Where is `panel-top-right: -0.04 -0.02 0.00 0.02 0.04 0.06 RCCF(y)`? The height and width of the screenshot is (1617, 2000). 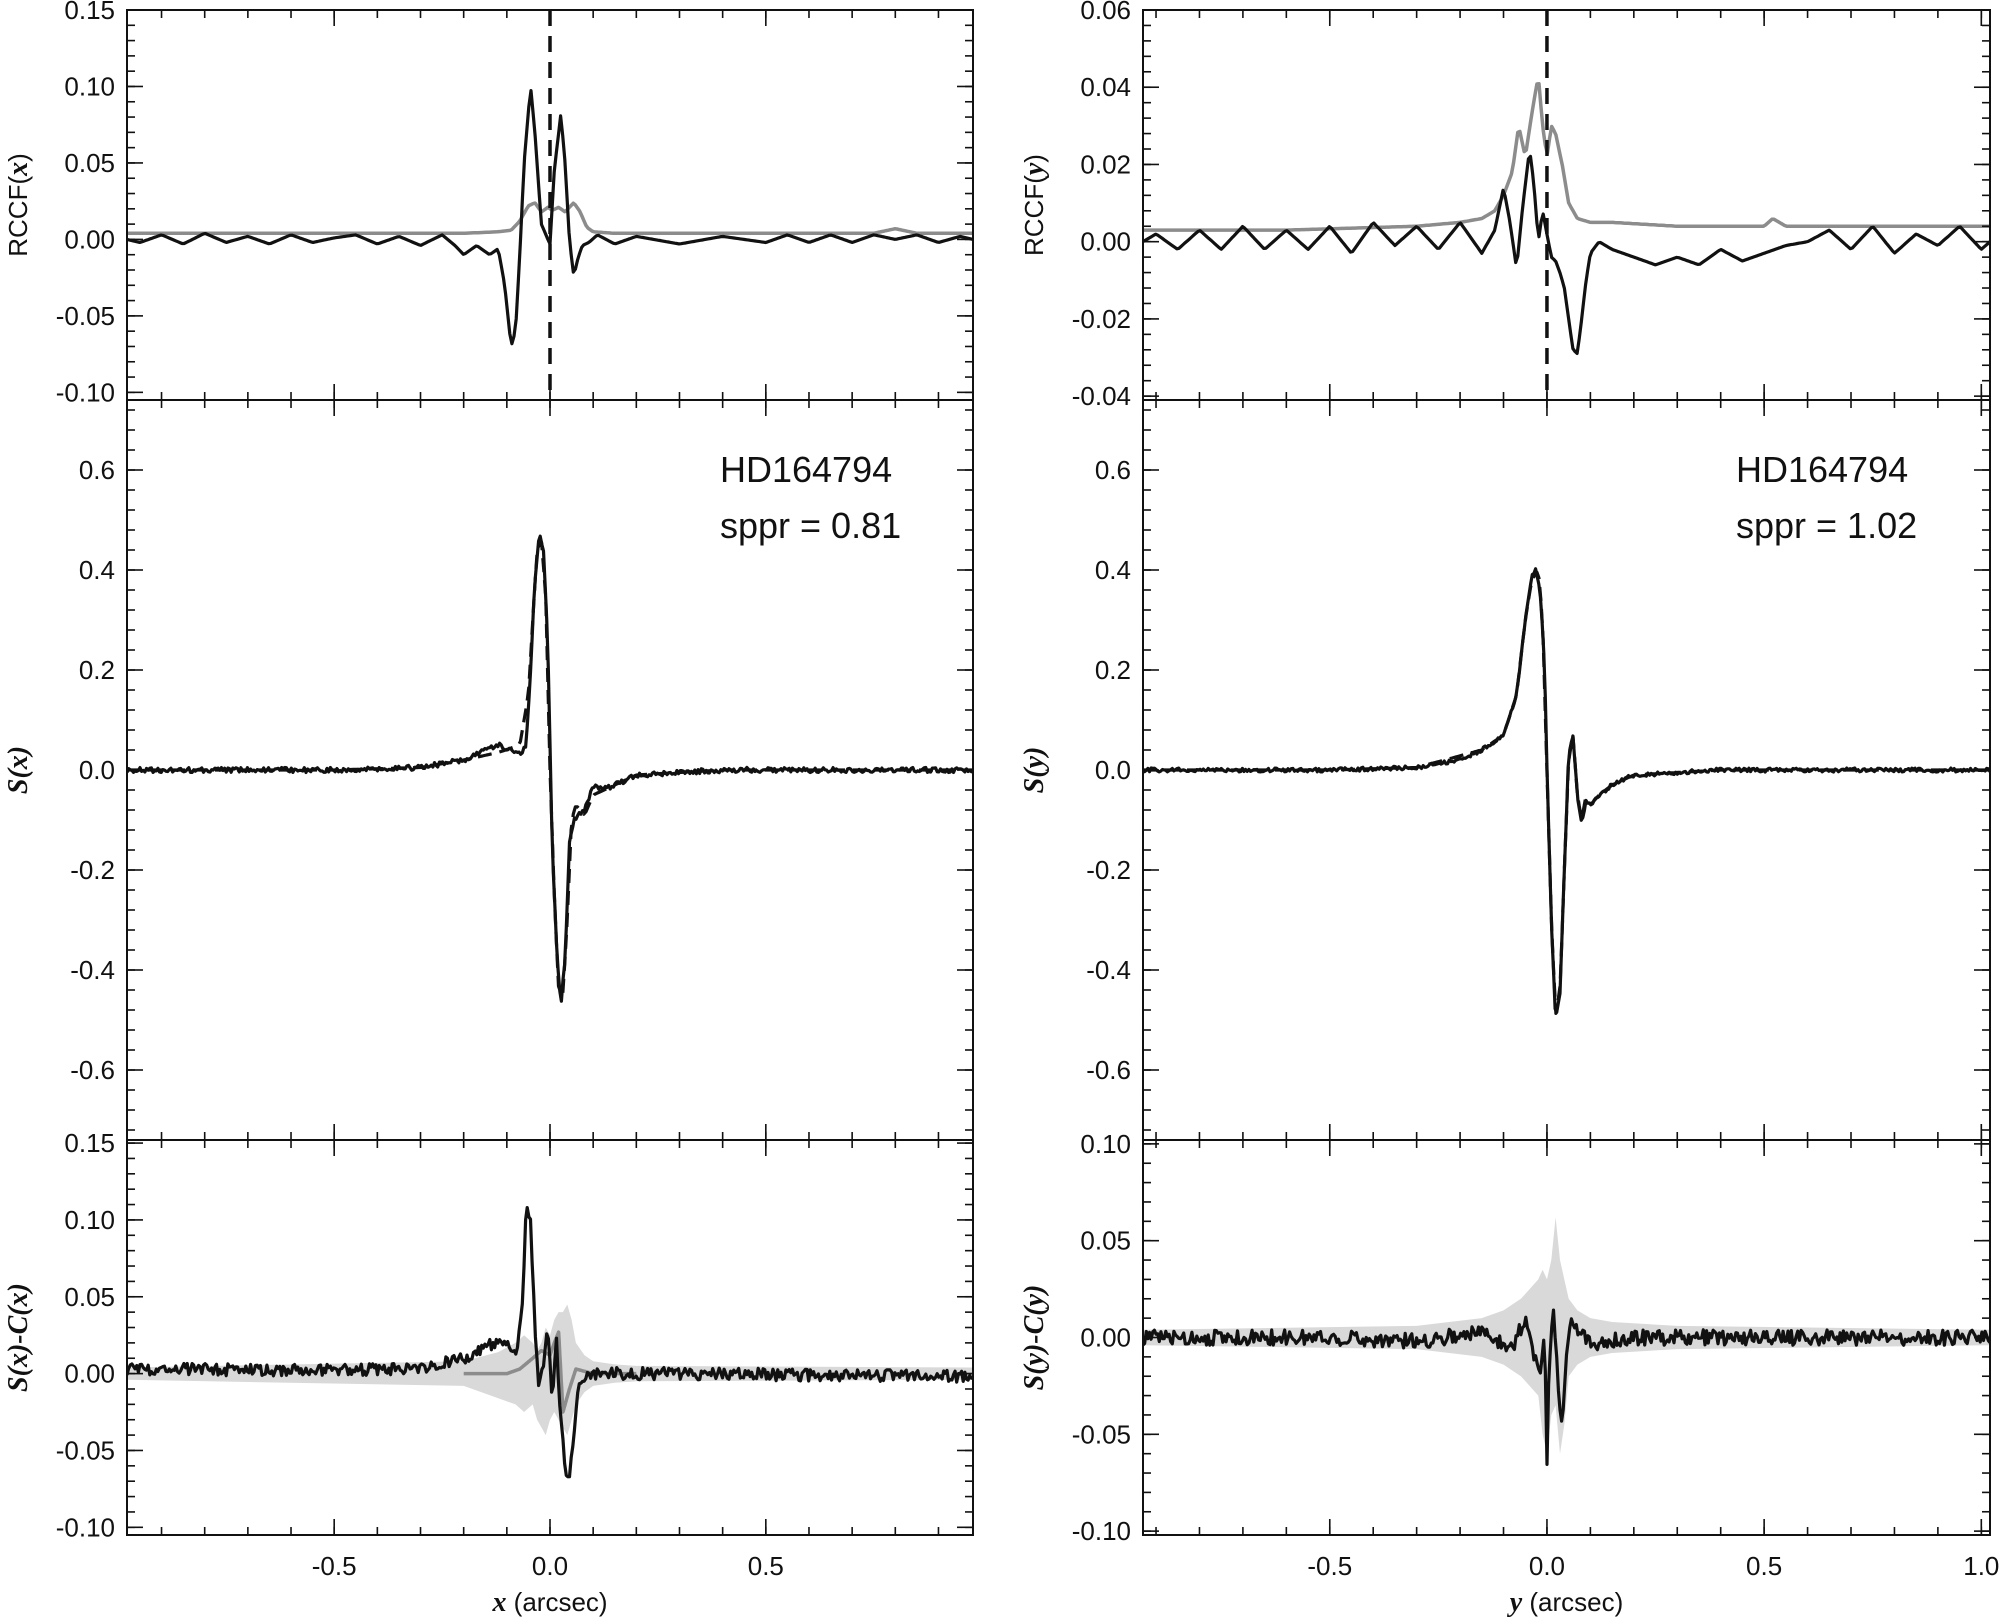 panel-top-right: -0.04 -0.02 0.00 0.02 0.04 0.06 RCCF(y) is located at coordinates (1505, 205).